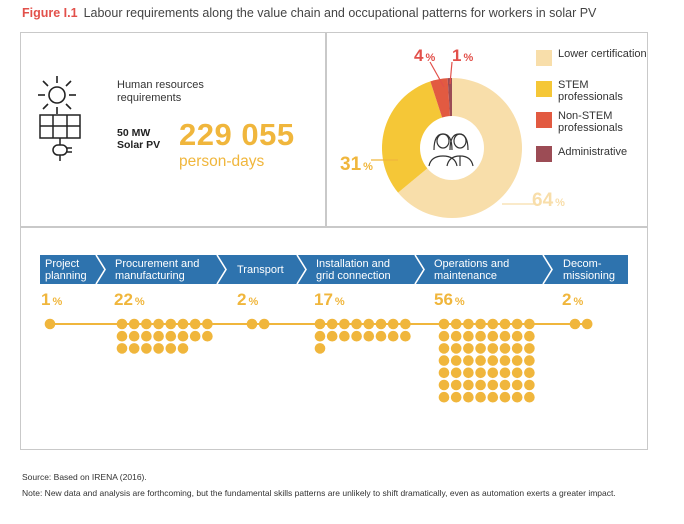  Describe the element at coordinates (425, 55) in the screenshot. I see `pie-label-non-stem: 4%` at that location.